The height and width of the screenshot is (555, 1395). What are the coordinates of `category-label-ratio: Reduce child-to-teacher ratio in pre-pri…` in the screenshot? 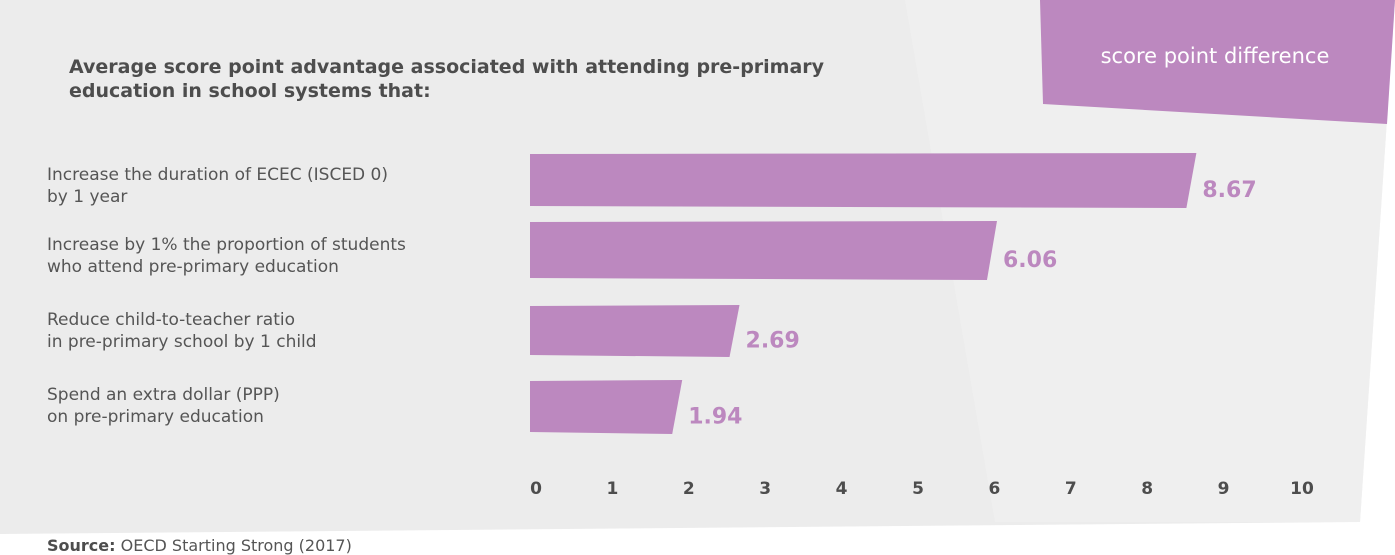 It's located at (272, 331).